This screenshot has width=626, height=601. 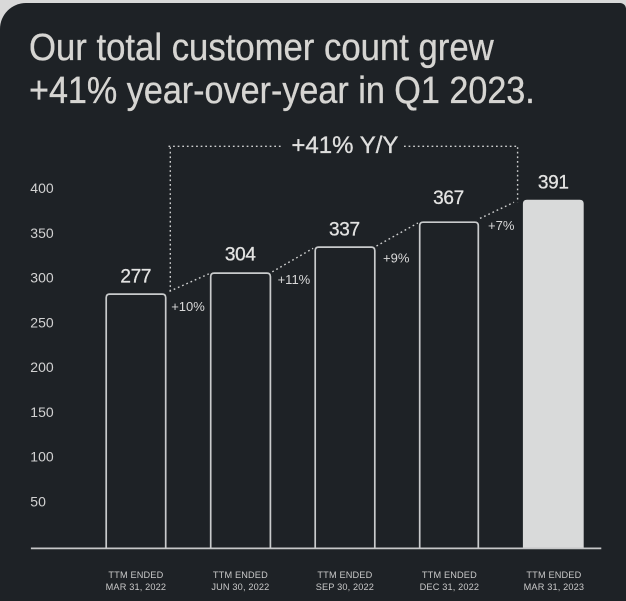 I want to click on svg-text: 250, so click(x=42, y=323).